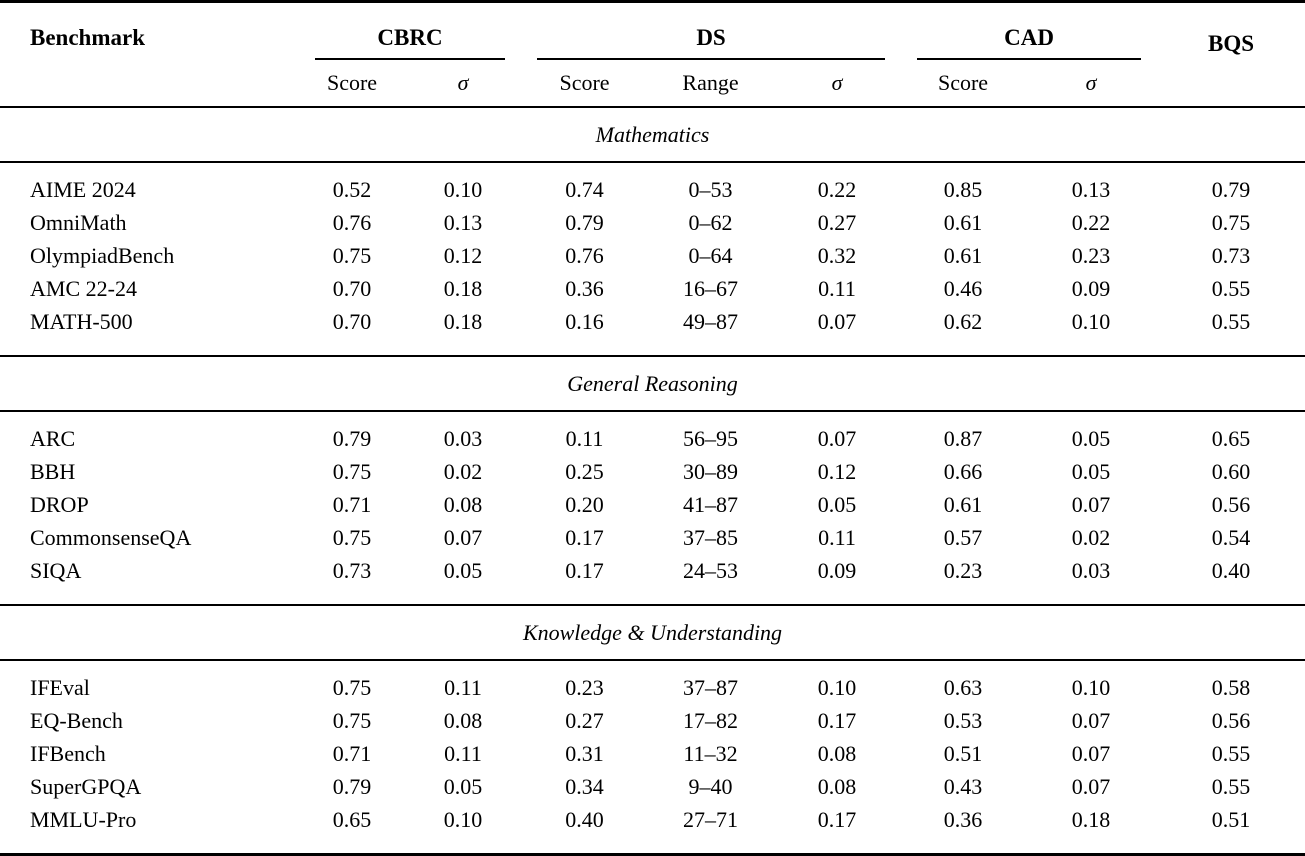 The width and height of the screenshot is (1305, 856). I want to click on cell-value: 30–89, so click(711, 471).